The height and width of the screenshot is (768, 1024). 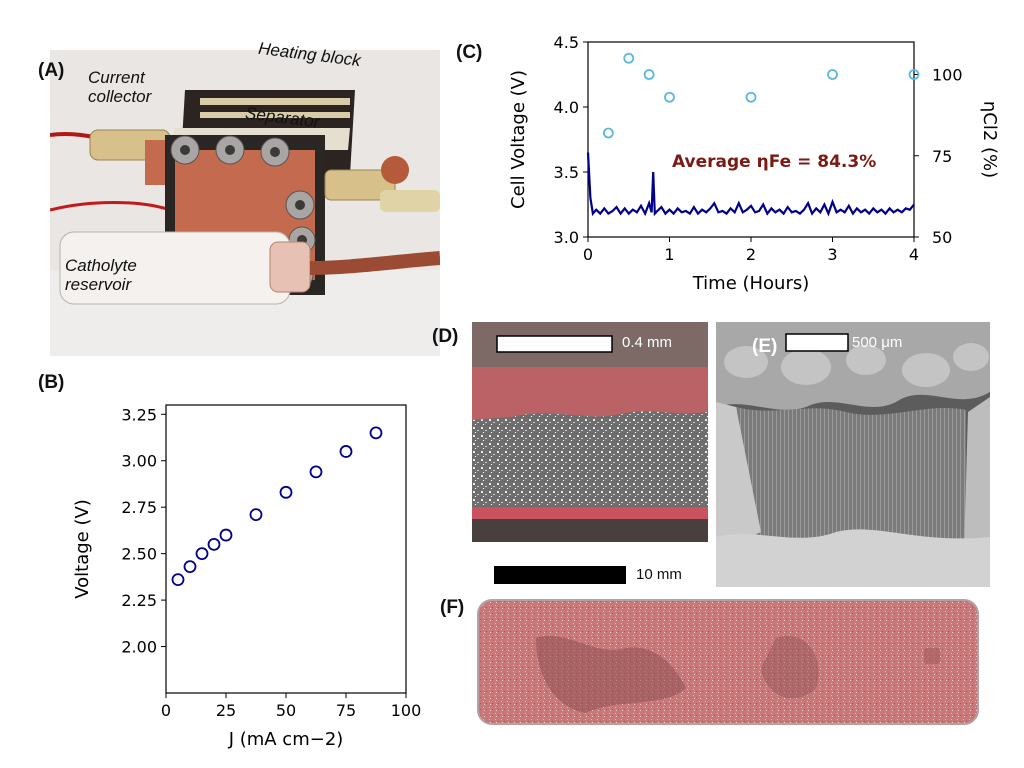 I want to click on x-axis-label-c: Time (Hours), so click(x=751, y=283).